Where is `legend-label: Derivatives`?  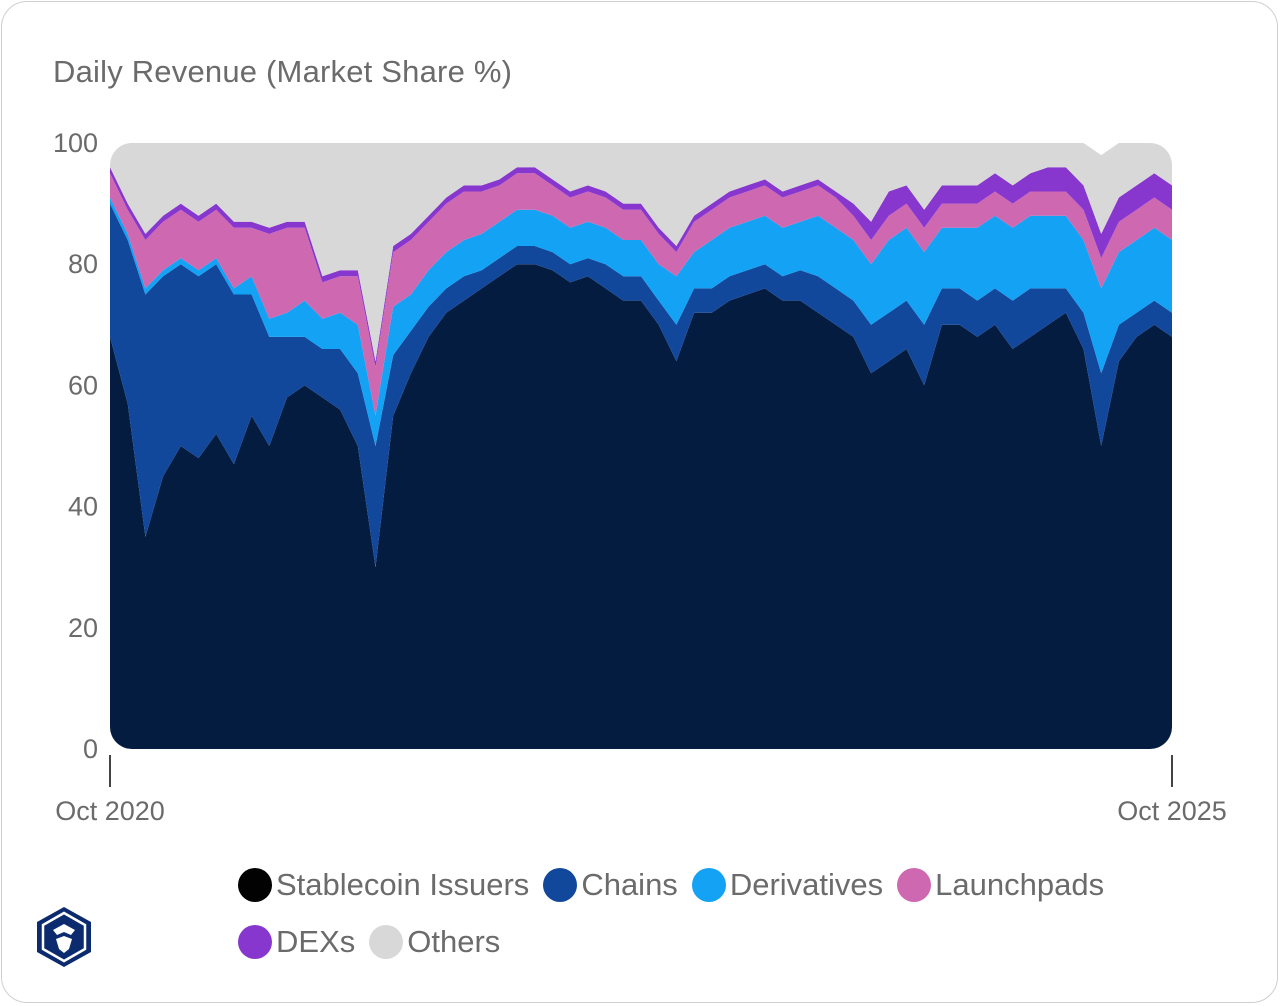 legend-label: Derivatives is located at coordinates (806, 884).